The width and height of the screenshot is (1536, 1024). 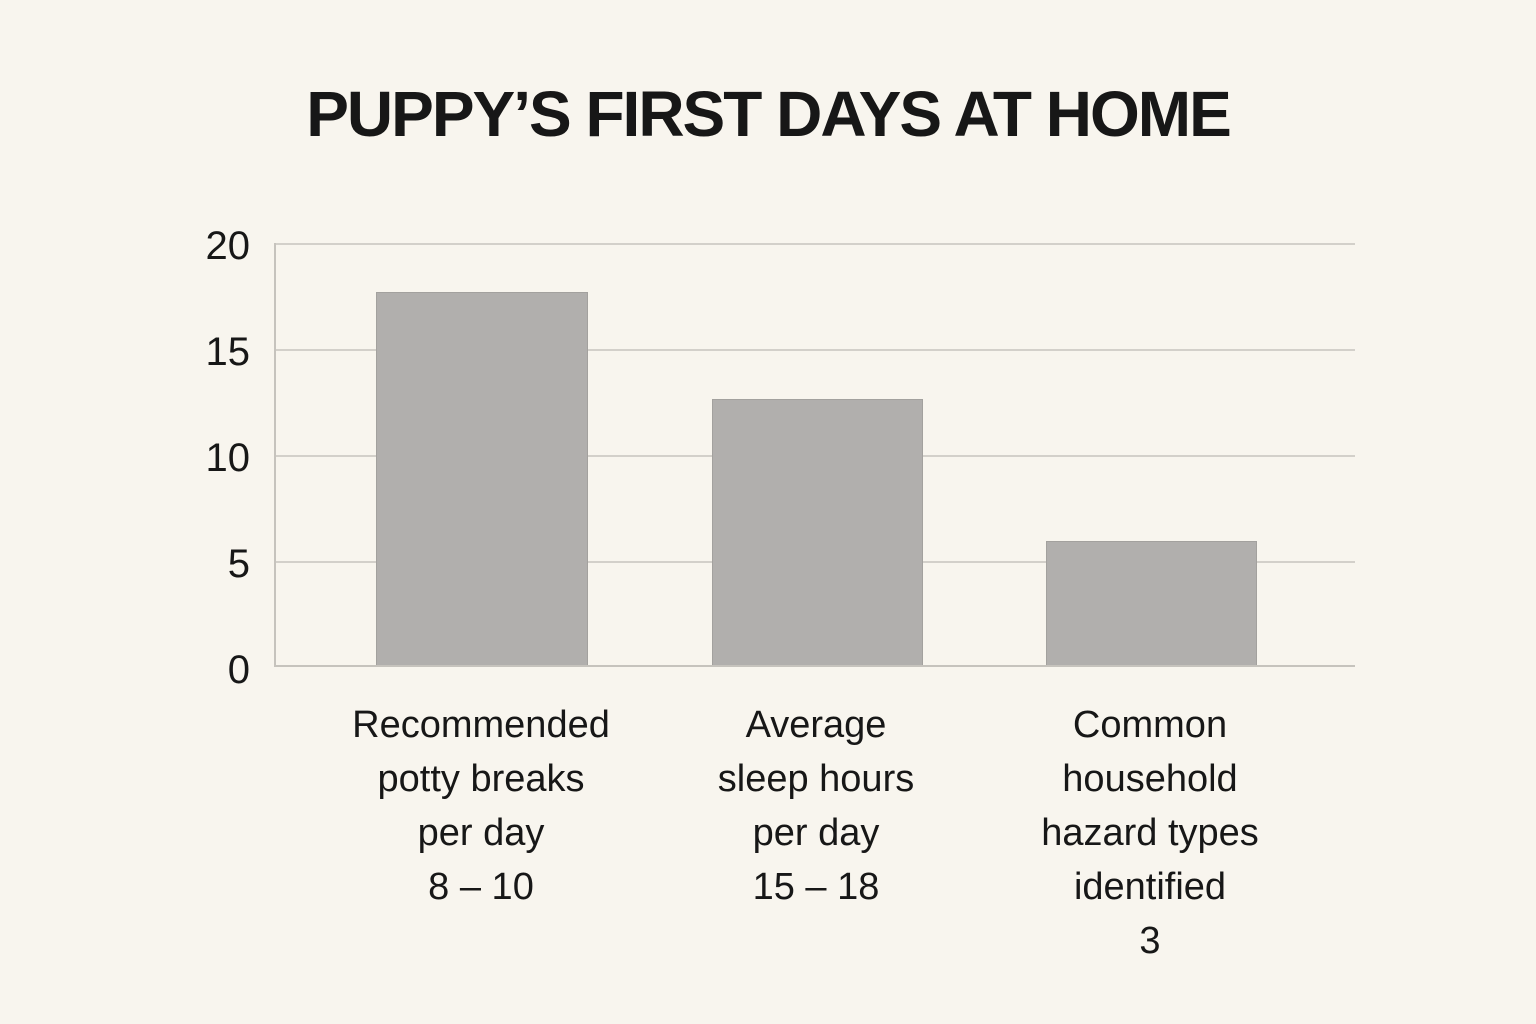 What do you see at coordinates (769, 114) in the screenshot?
I see `chart-title: PUPPY’S FIRST DAYS AT HOME` at bounding box center [769, 114].